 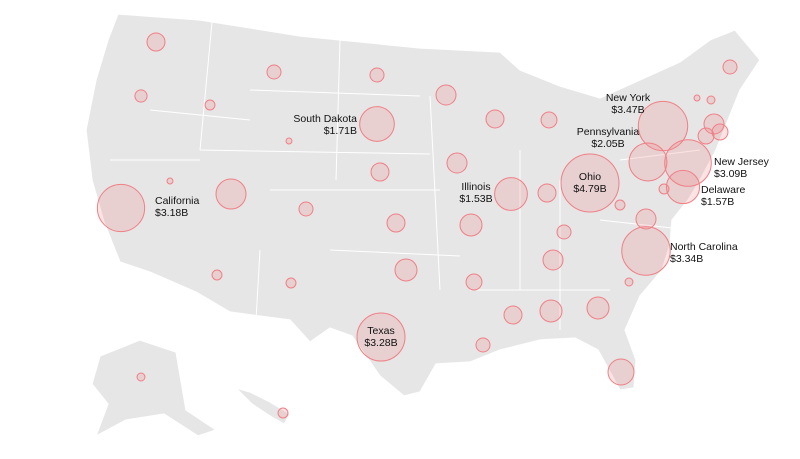 What do you see at coordinates (608, 132) in the screenshot?
I see `state-name: Pennsylvania` at bounding box center [608, 132].